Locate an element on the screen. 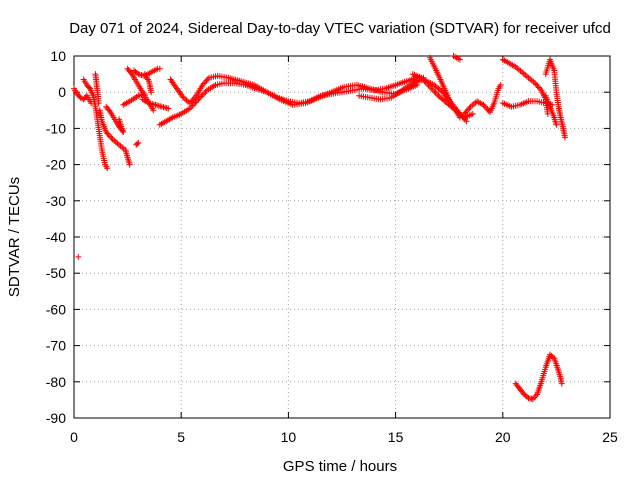 The height and width of the screenshot is (480, 640). x-axis-label: GPS time / hours is located at coordinates (340, 466).